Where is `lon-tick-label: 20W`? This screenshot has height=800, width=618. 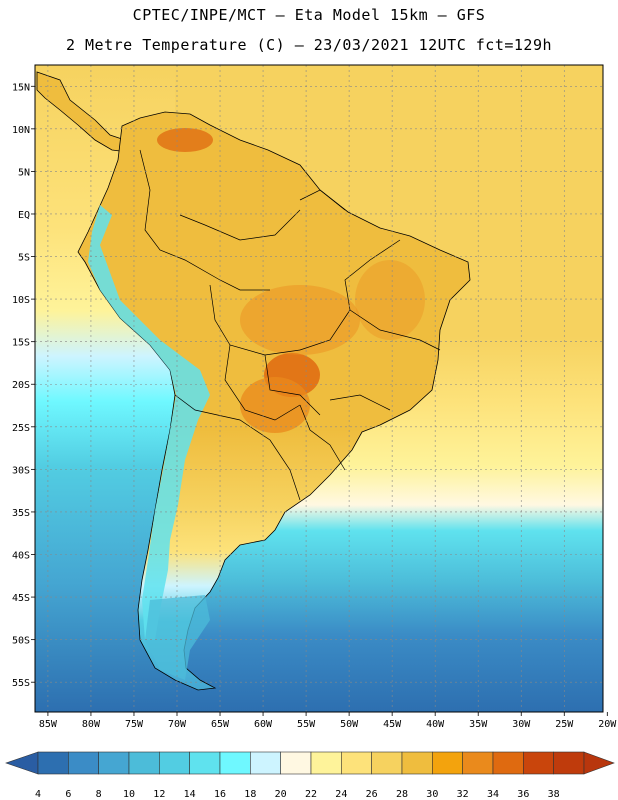
lon-tick-label: 20W is located at coordinates (607, 724).